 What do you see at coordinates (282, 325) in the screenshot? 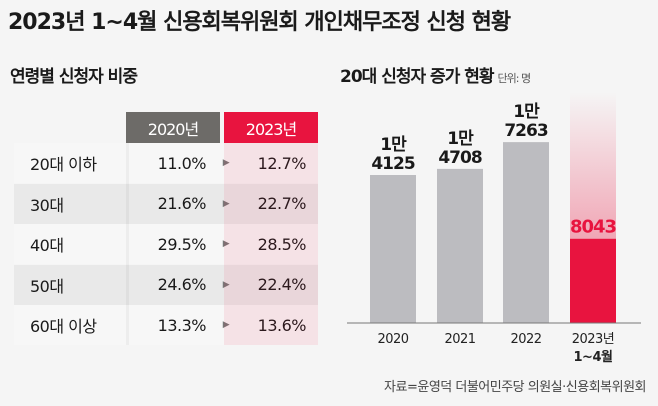
I see `value-2023: 13.6%` at bounding box center [282, 325].